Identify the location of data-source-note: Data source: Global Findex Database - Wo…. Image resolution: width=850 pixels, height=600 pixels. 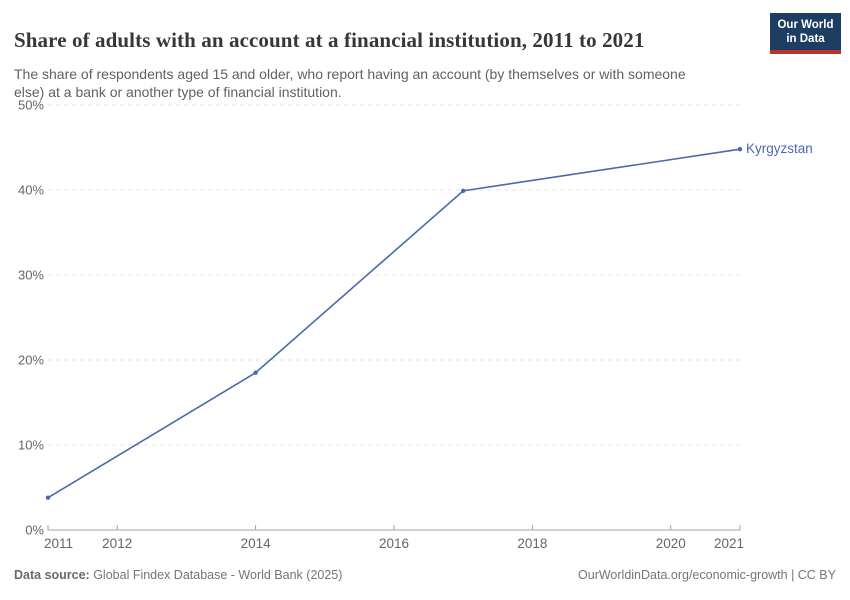
(178, 575).